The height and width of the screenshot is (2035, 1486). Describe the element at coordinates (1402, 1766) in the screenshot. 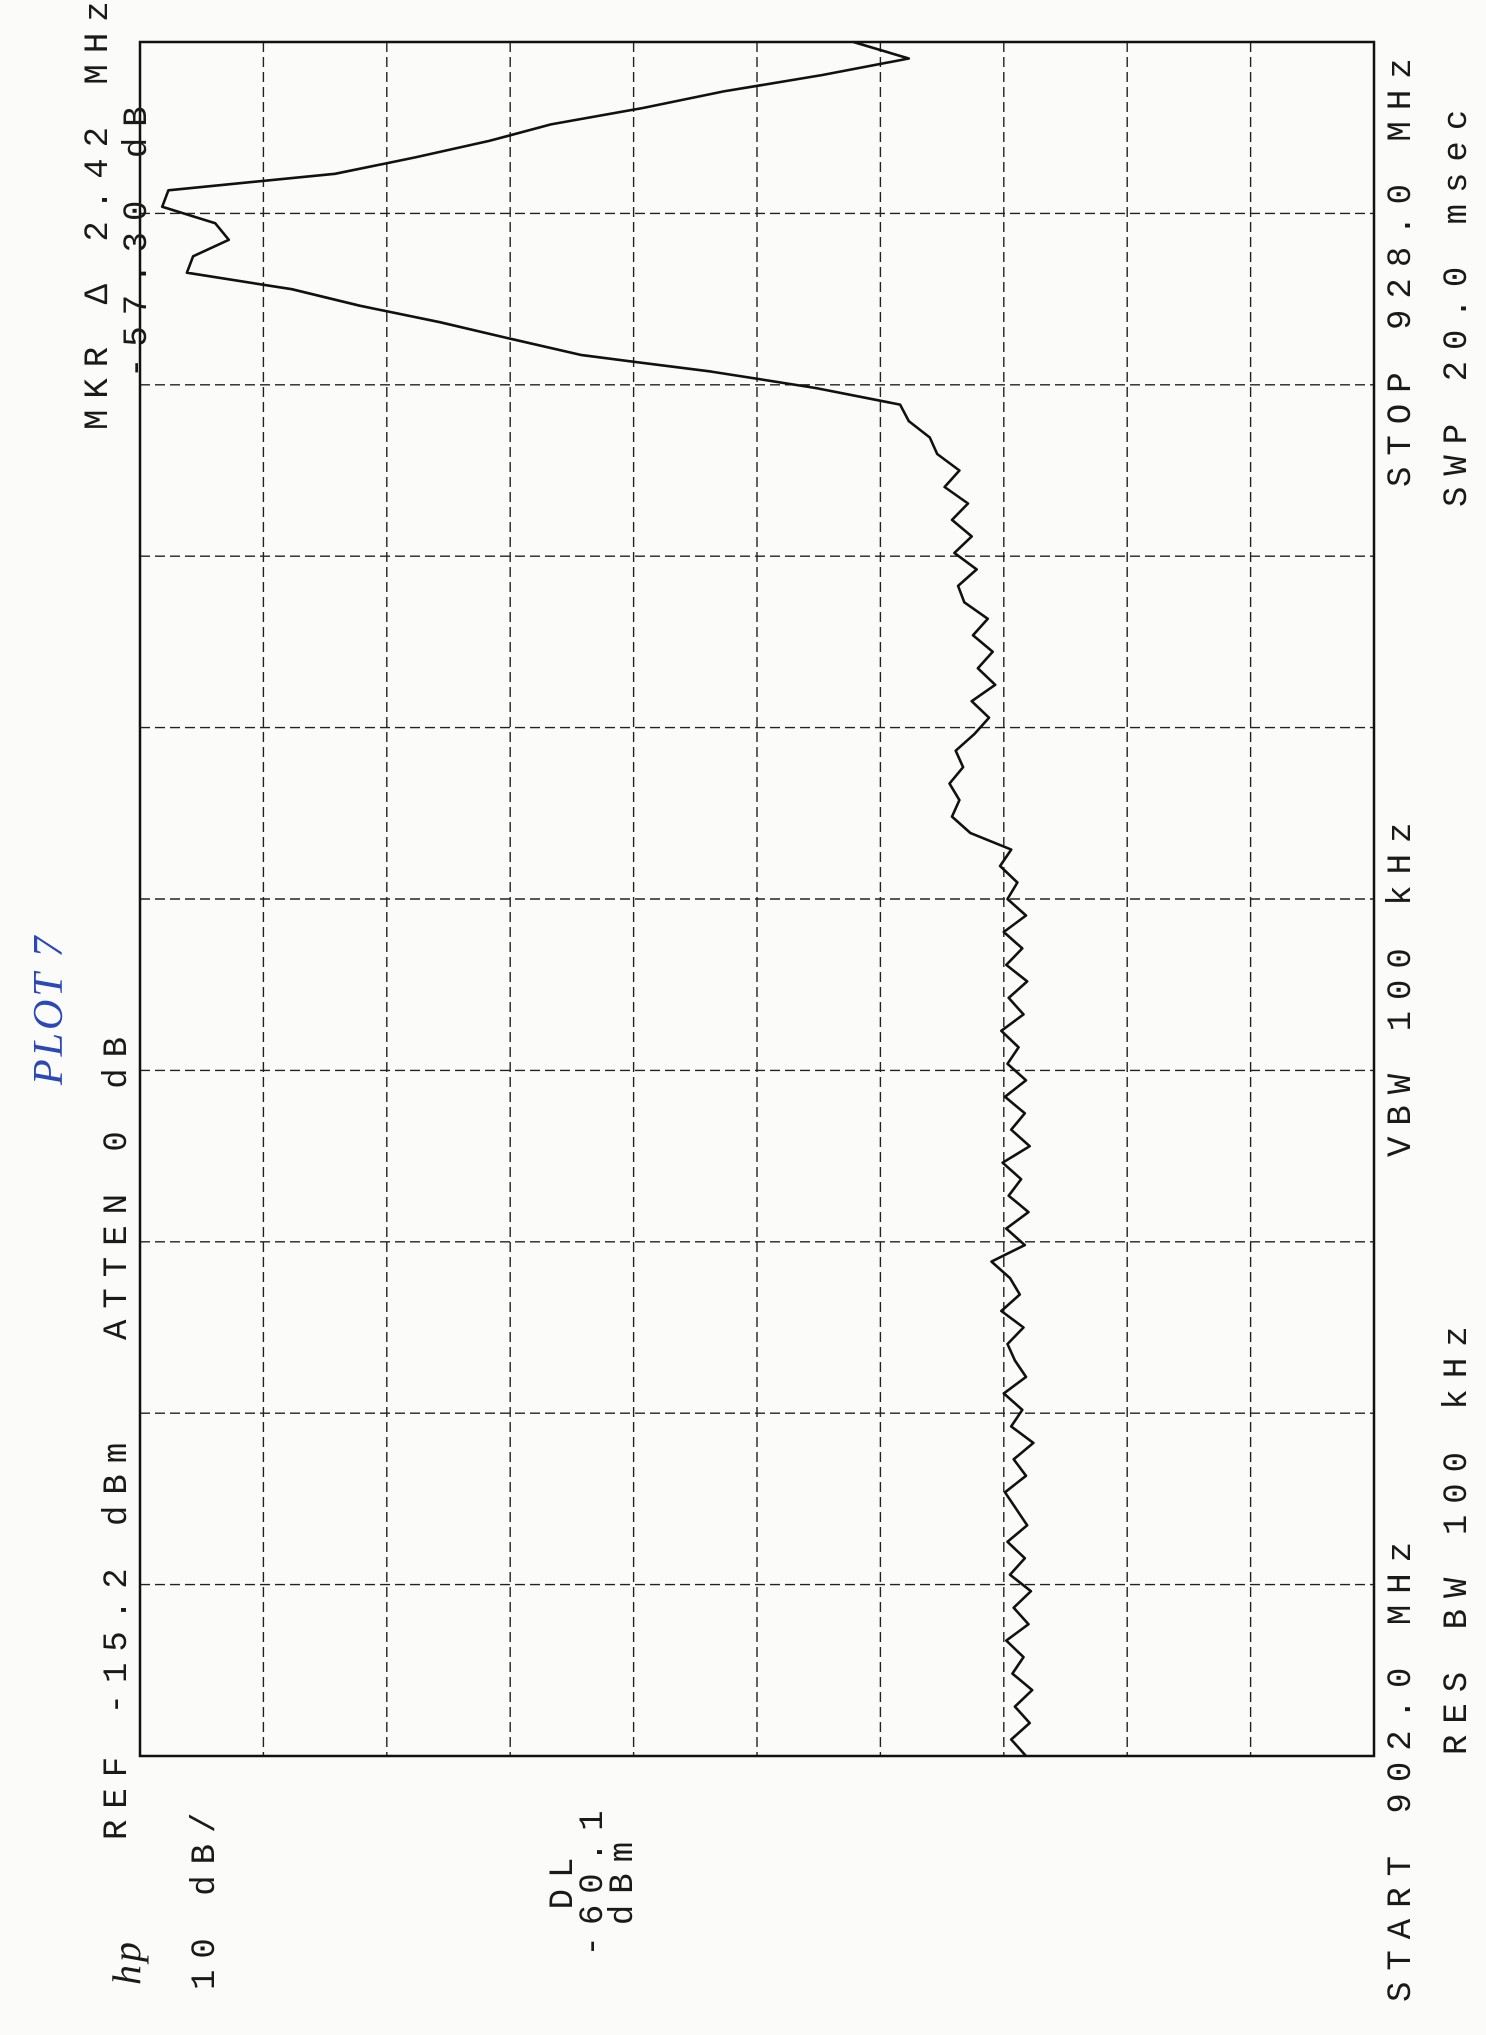

I see `start-frequency: START 902.0 MHz` at that location.